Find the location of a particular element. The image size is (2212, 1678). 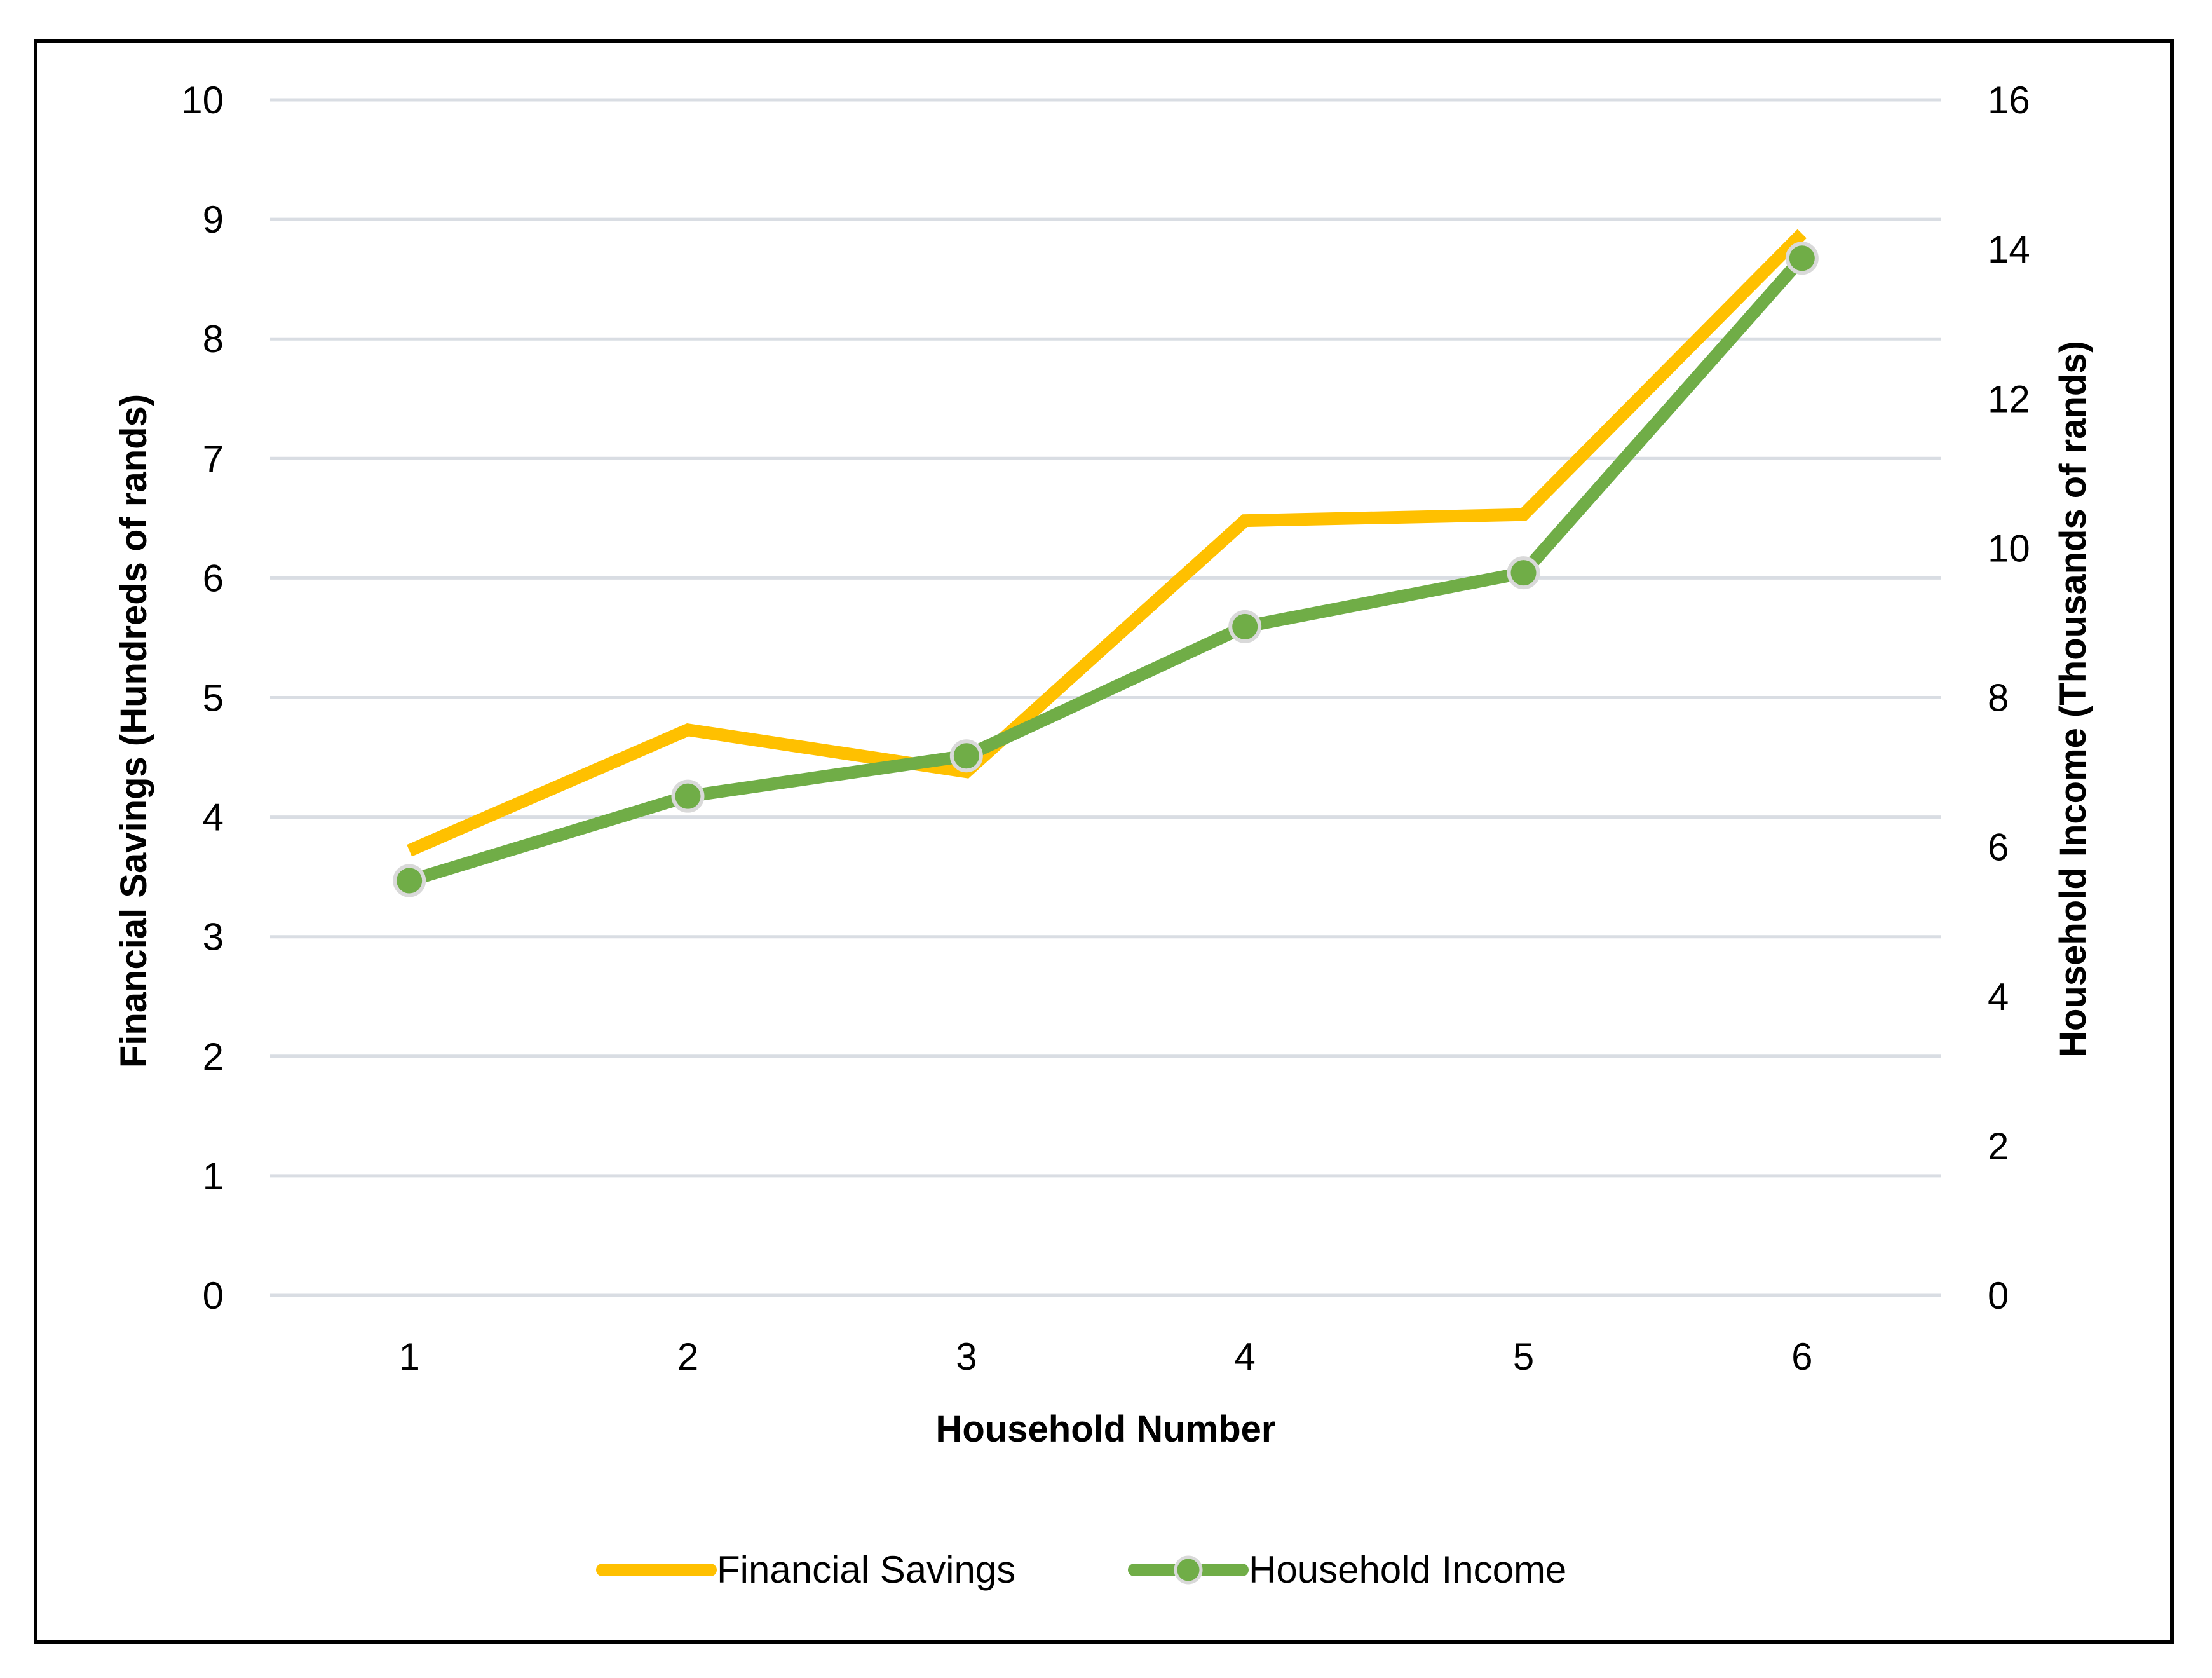

y-tick-label: 6 is located at coordinates (213, 578).